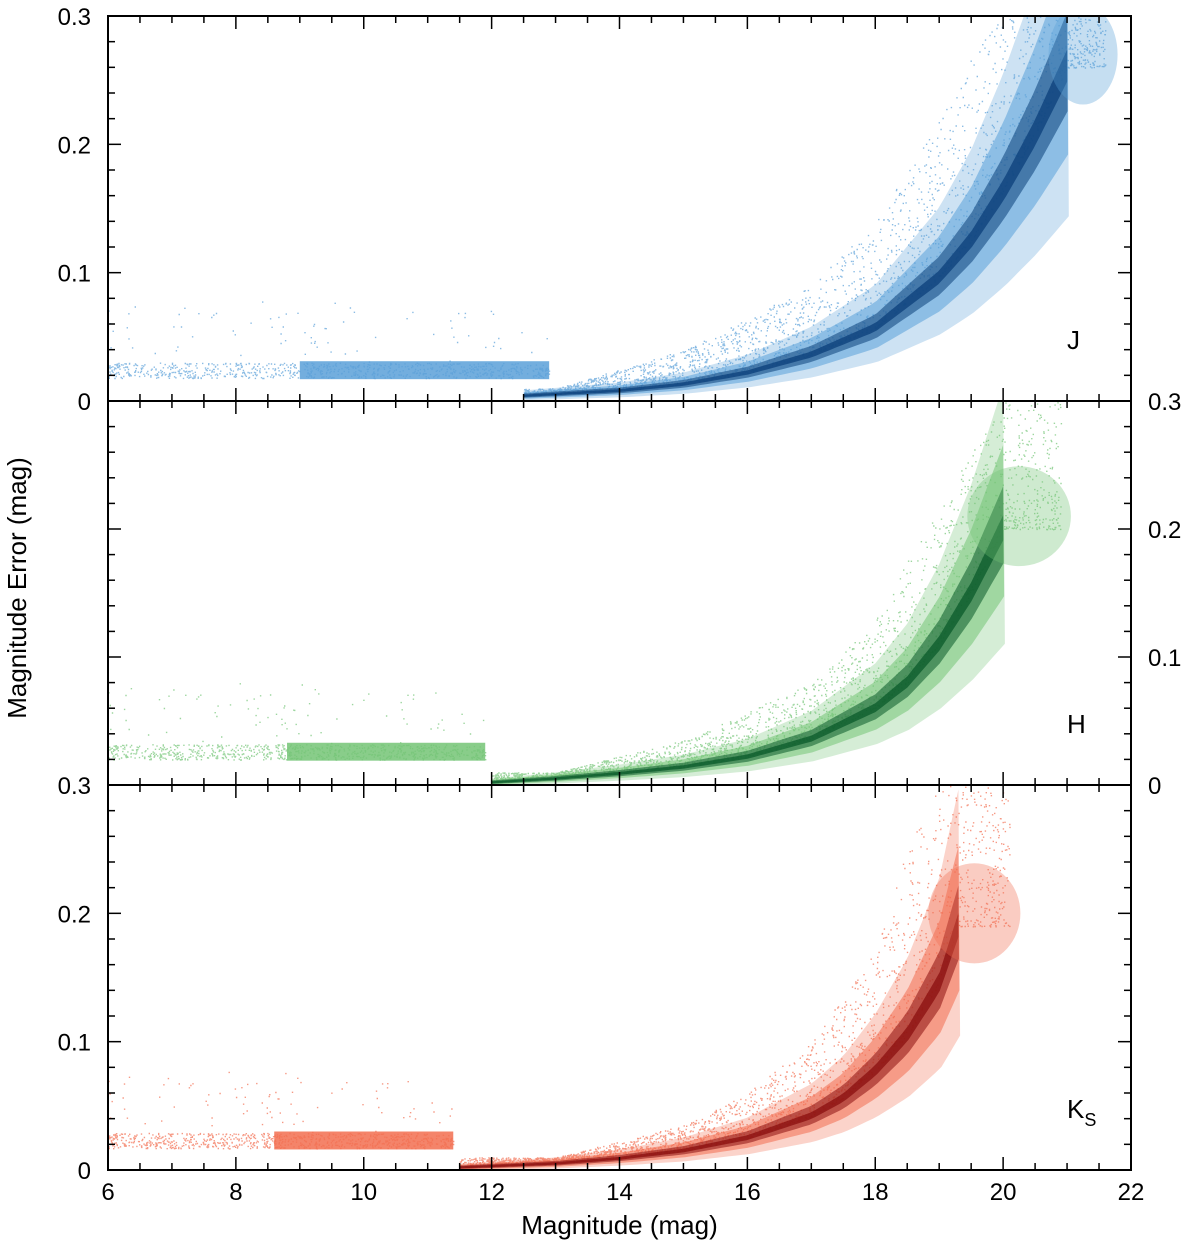  Describe the element at coordinates (619, 1225) in the screenshot. I see `x-axis-title: Magnitude (mag)` at that location.